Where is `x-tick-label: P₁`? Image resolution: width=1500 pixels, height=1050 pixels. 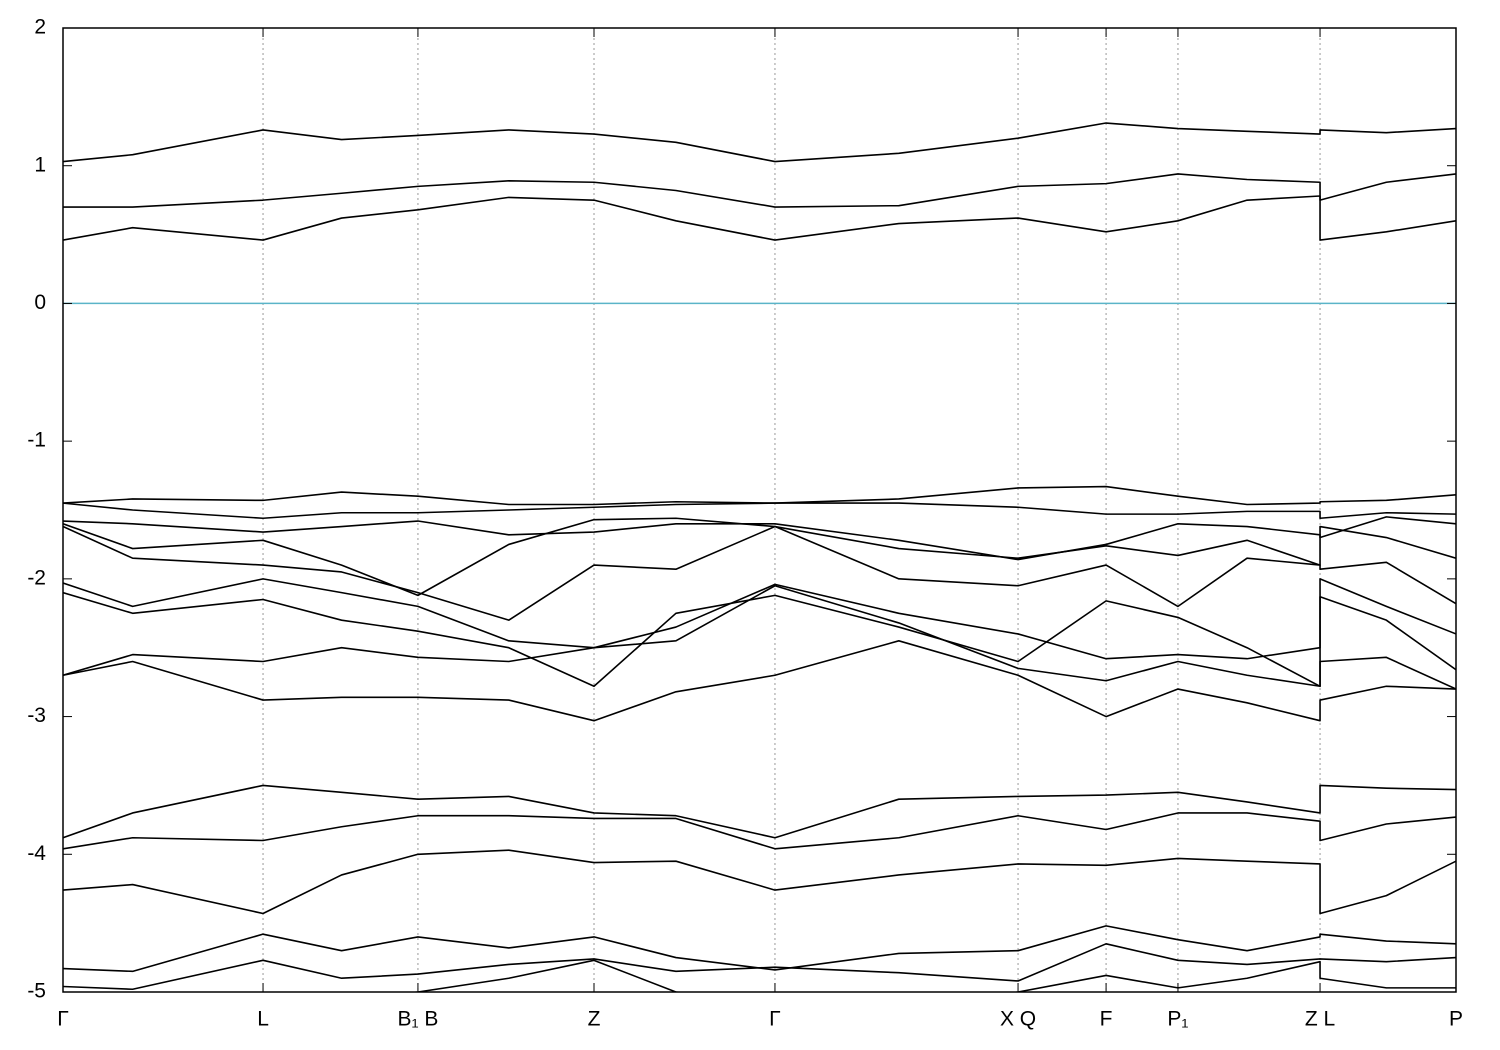
x-tick-label: P₁ is located at coordinates (1177, 1019).